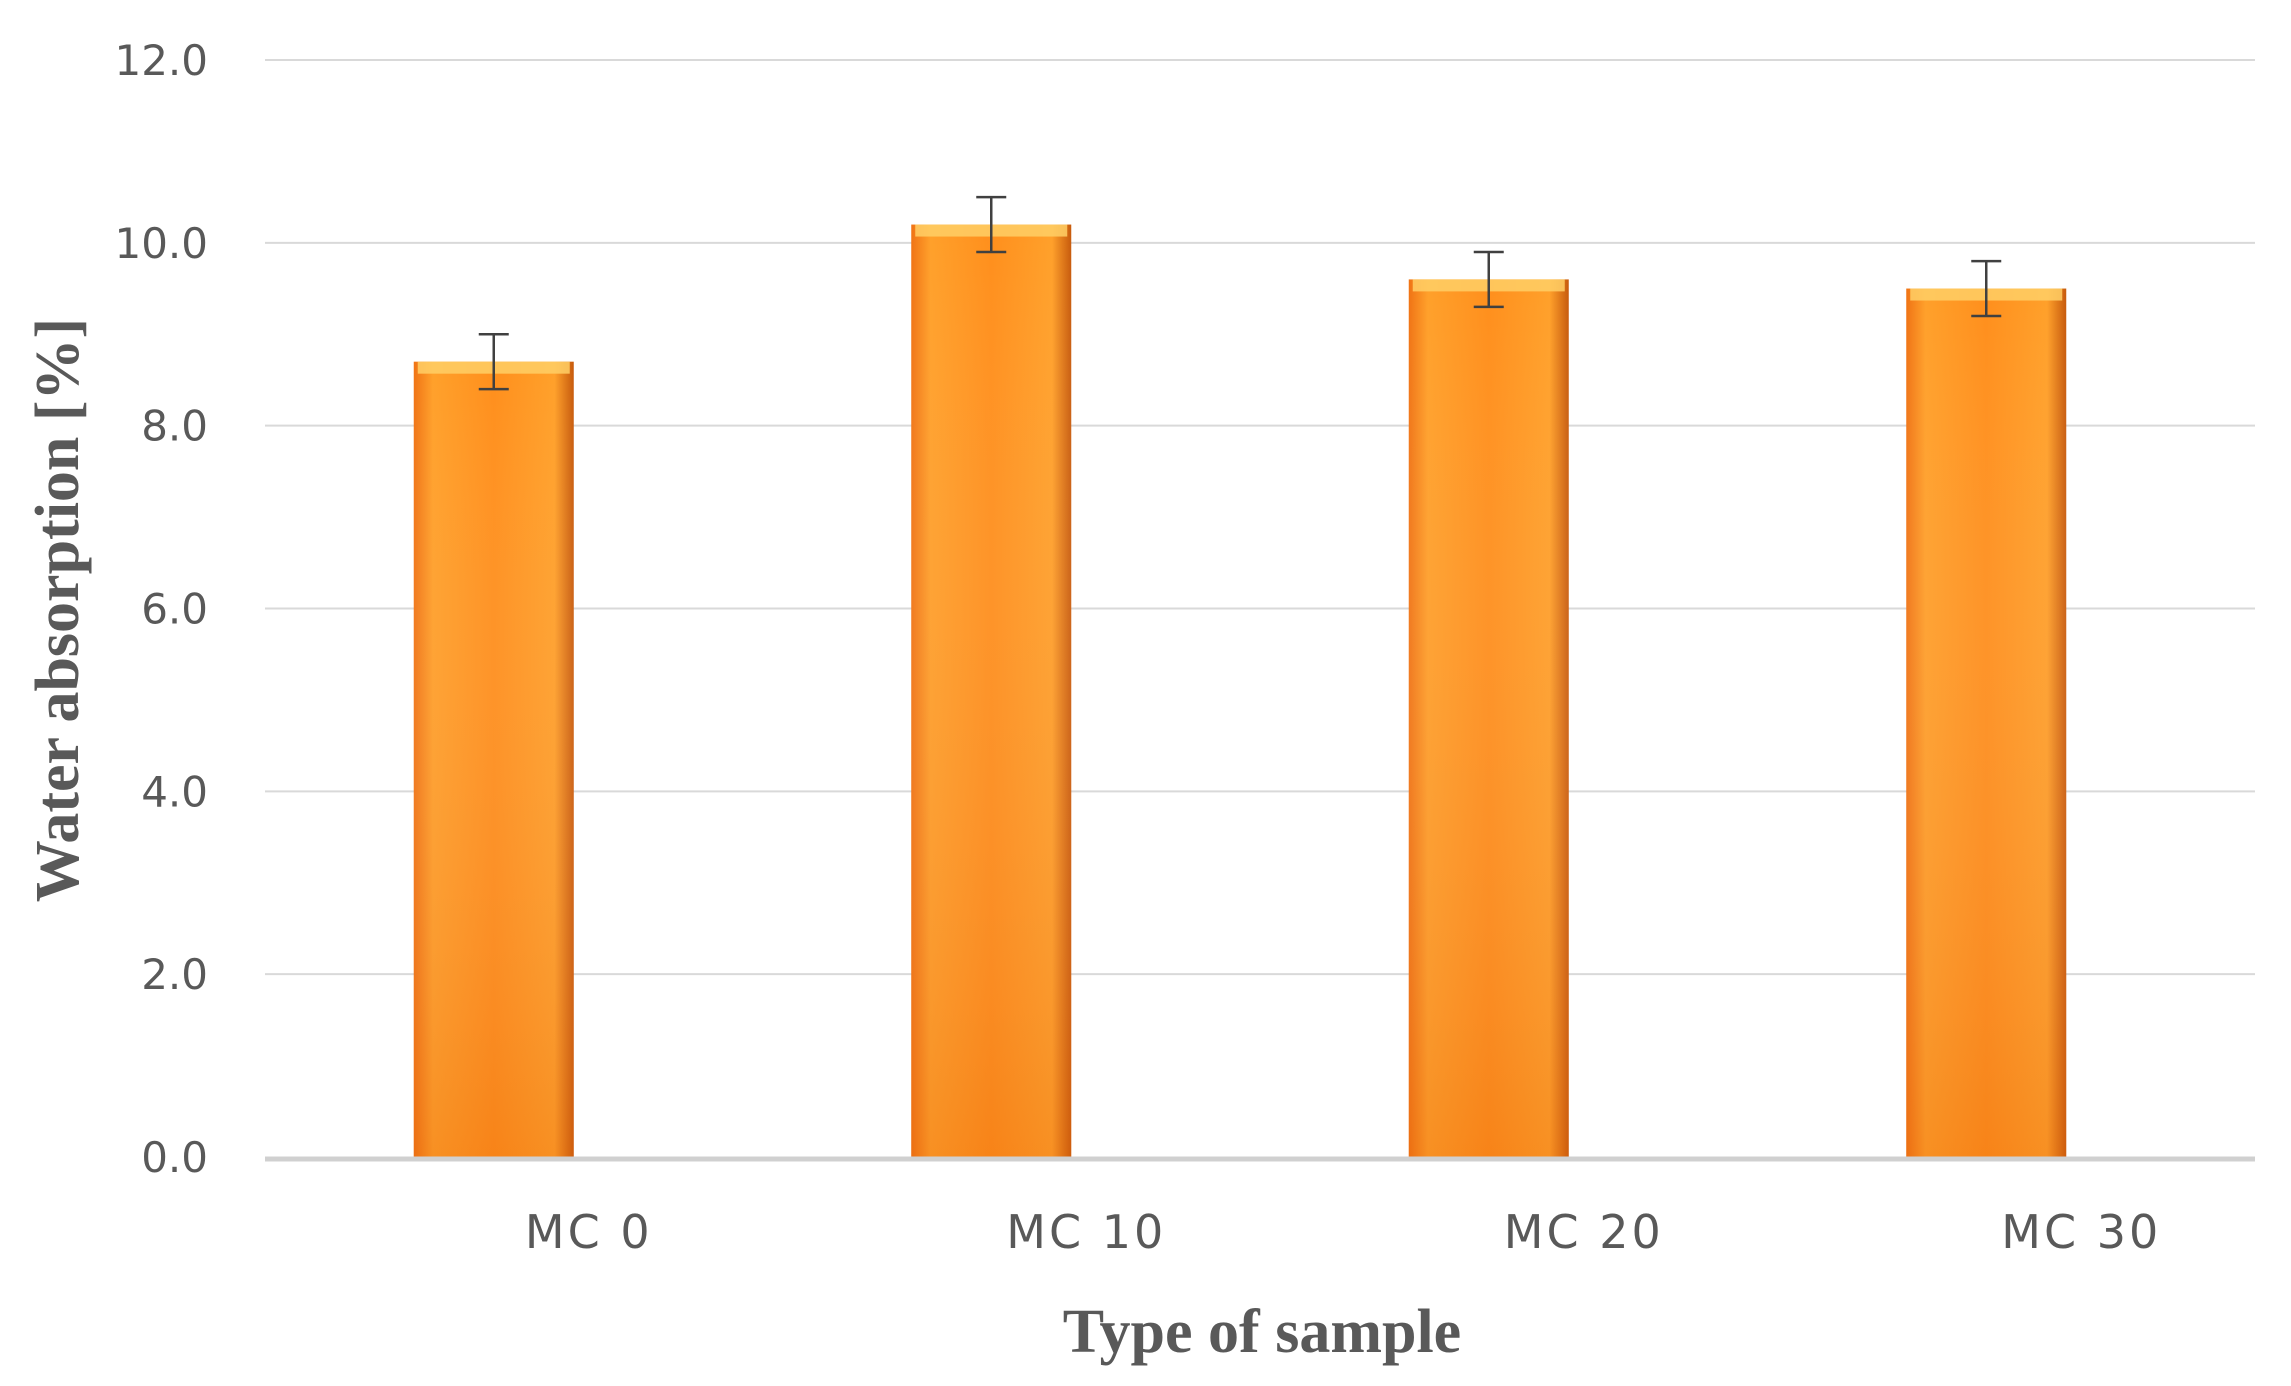  I want to click on x-tick-label: MC 30, so click(2081, 1232).